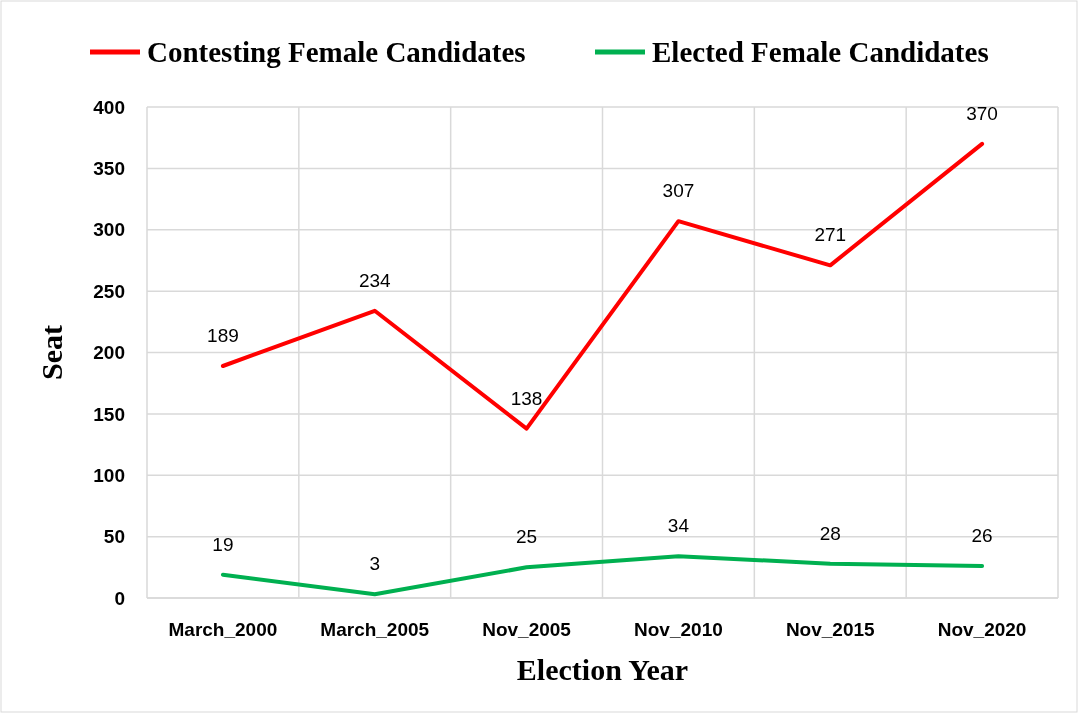  I want to click on y-tick-label: 250, so click(109, 291).